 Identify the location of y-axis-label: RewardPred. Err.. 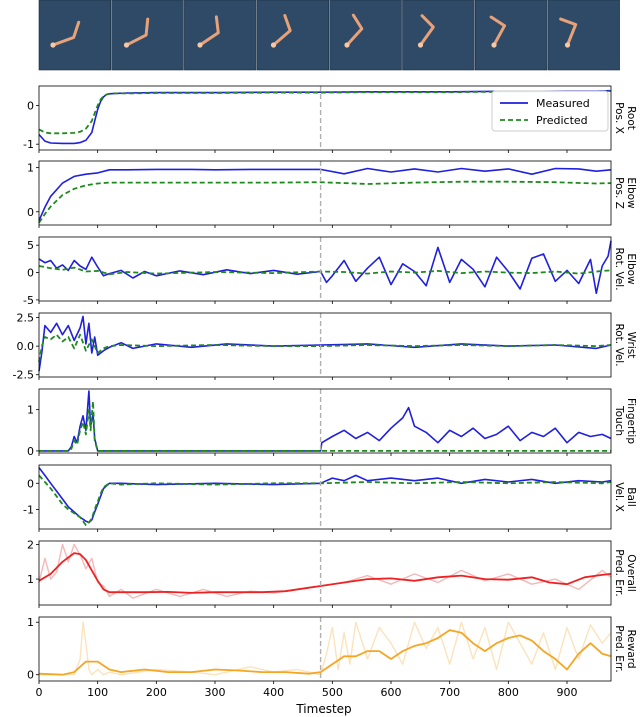
(625, 649).